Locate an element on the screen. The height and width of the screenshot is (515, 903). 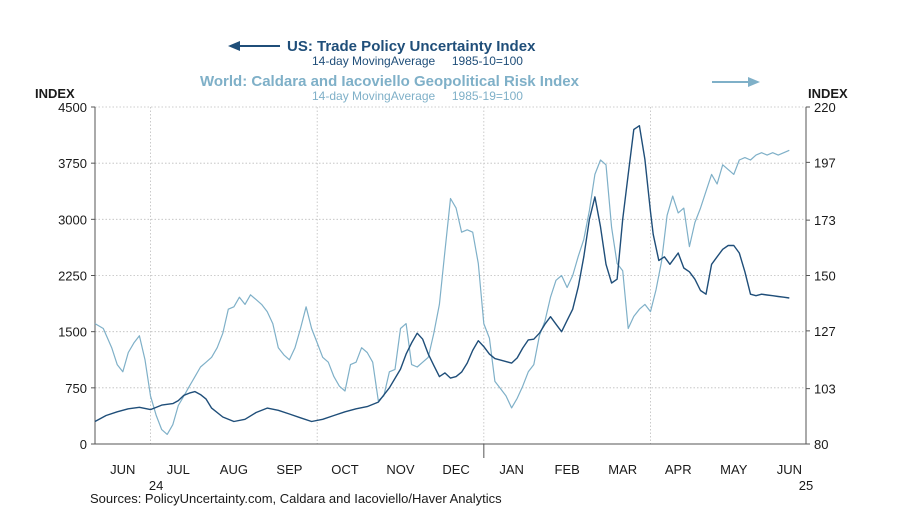
right-tick-label: 220 is located at coordinates (825, 107).